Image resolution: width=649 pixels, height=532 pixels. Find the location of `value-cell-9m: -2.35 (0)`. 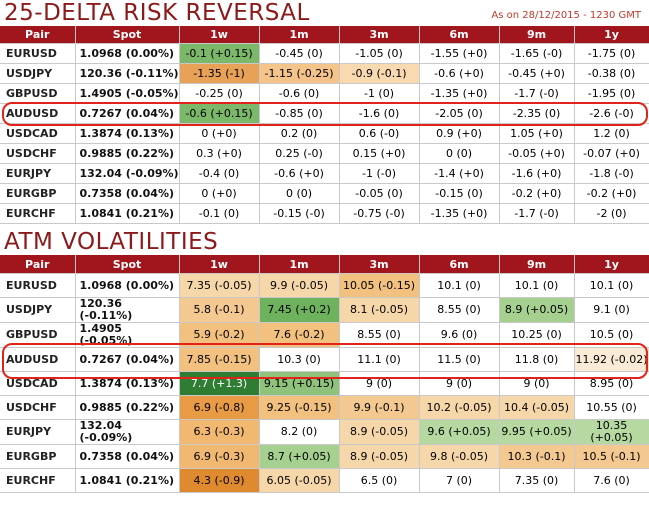

value-cell-9m: -2.35 (0) is located at coordinates (537, 113).